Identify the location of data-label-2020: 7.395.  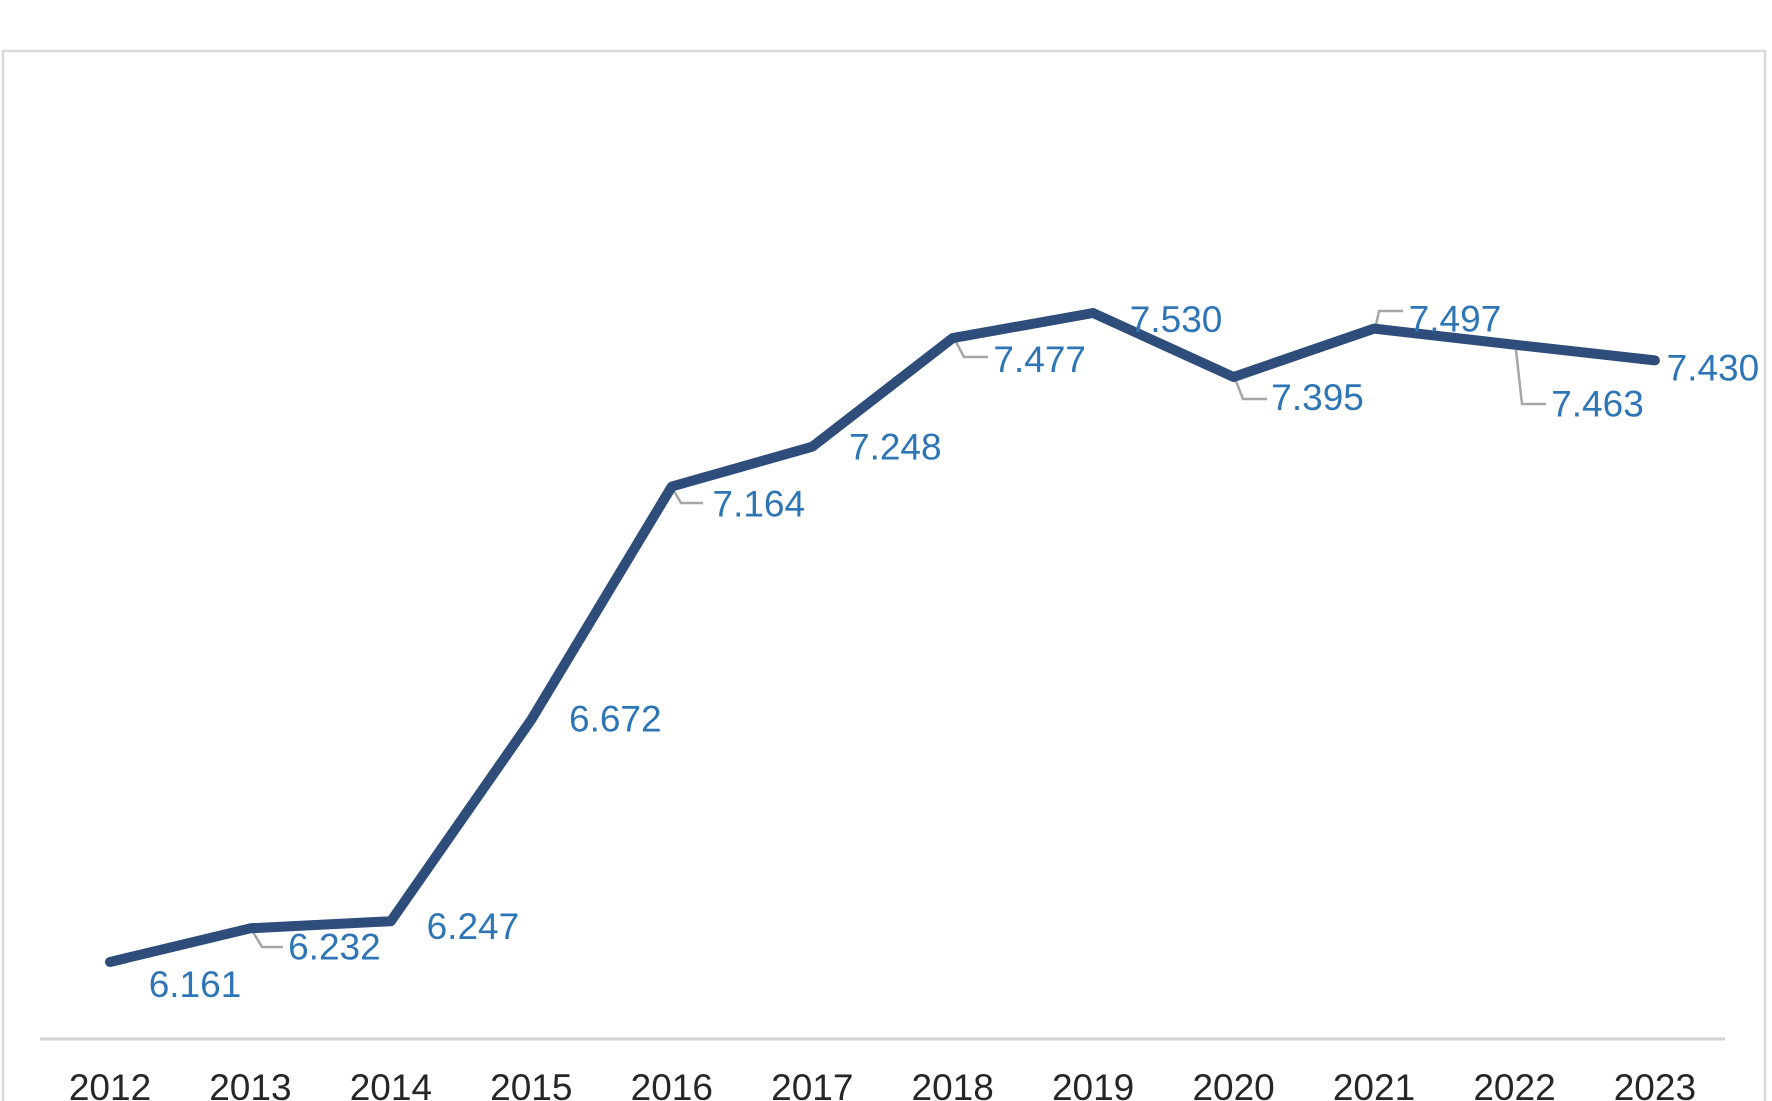
(1317, 397).